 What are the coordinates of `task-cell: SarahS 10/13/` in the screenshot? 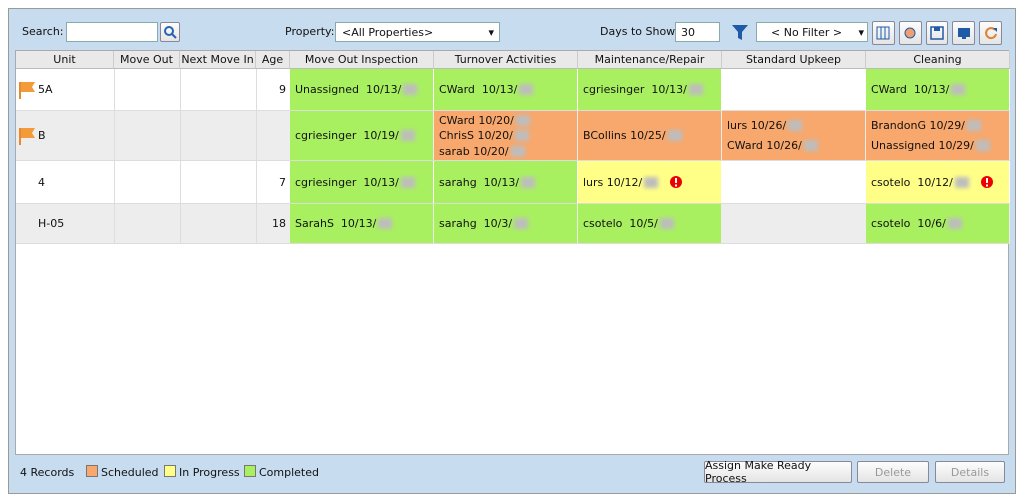 It's located at (361, 223).